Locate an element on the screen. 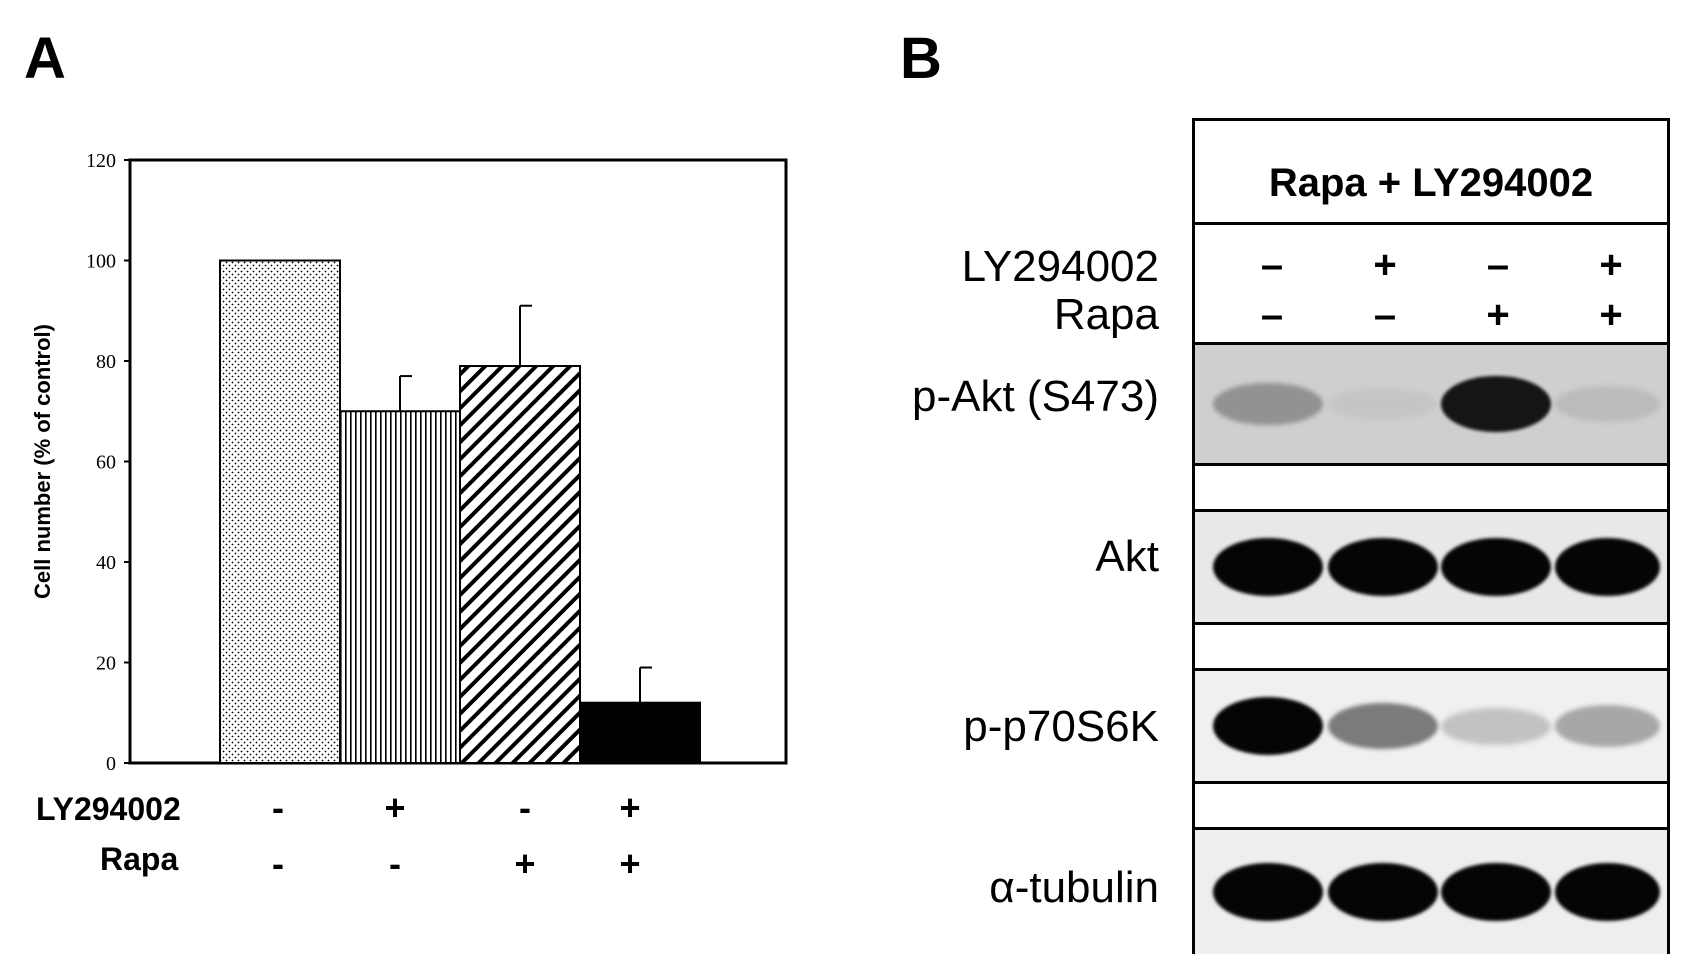 Image resolution: width=1689 pixels, height=979 pixels. y-tick-label: 20 is located at coordinates (106, 664).